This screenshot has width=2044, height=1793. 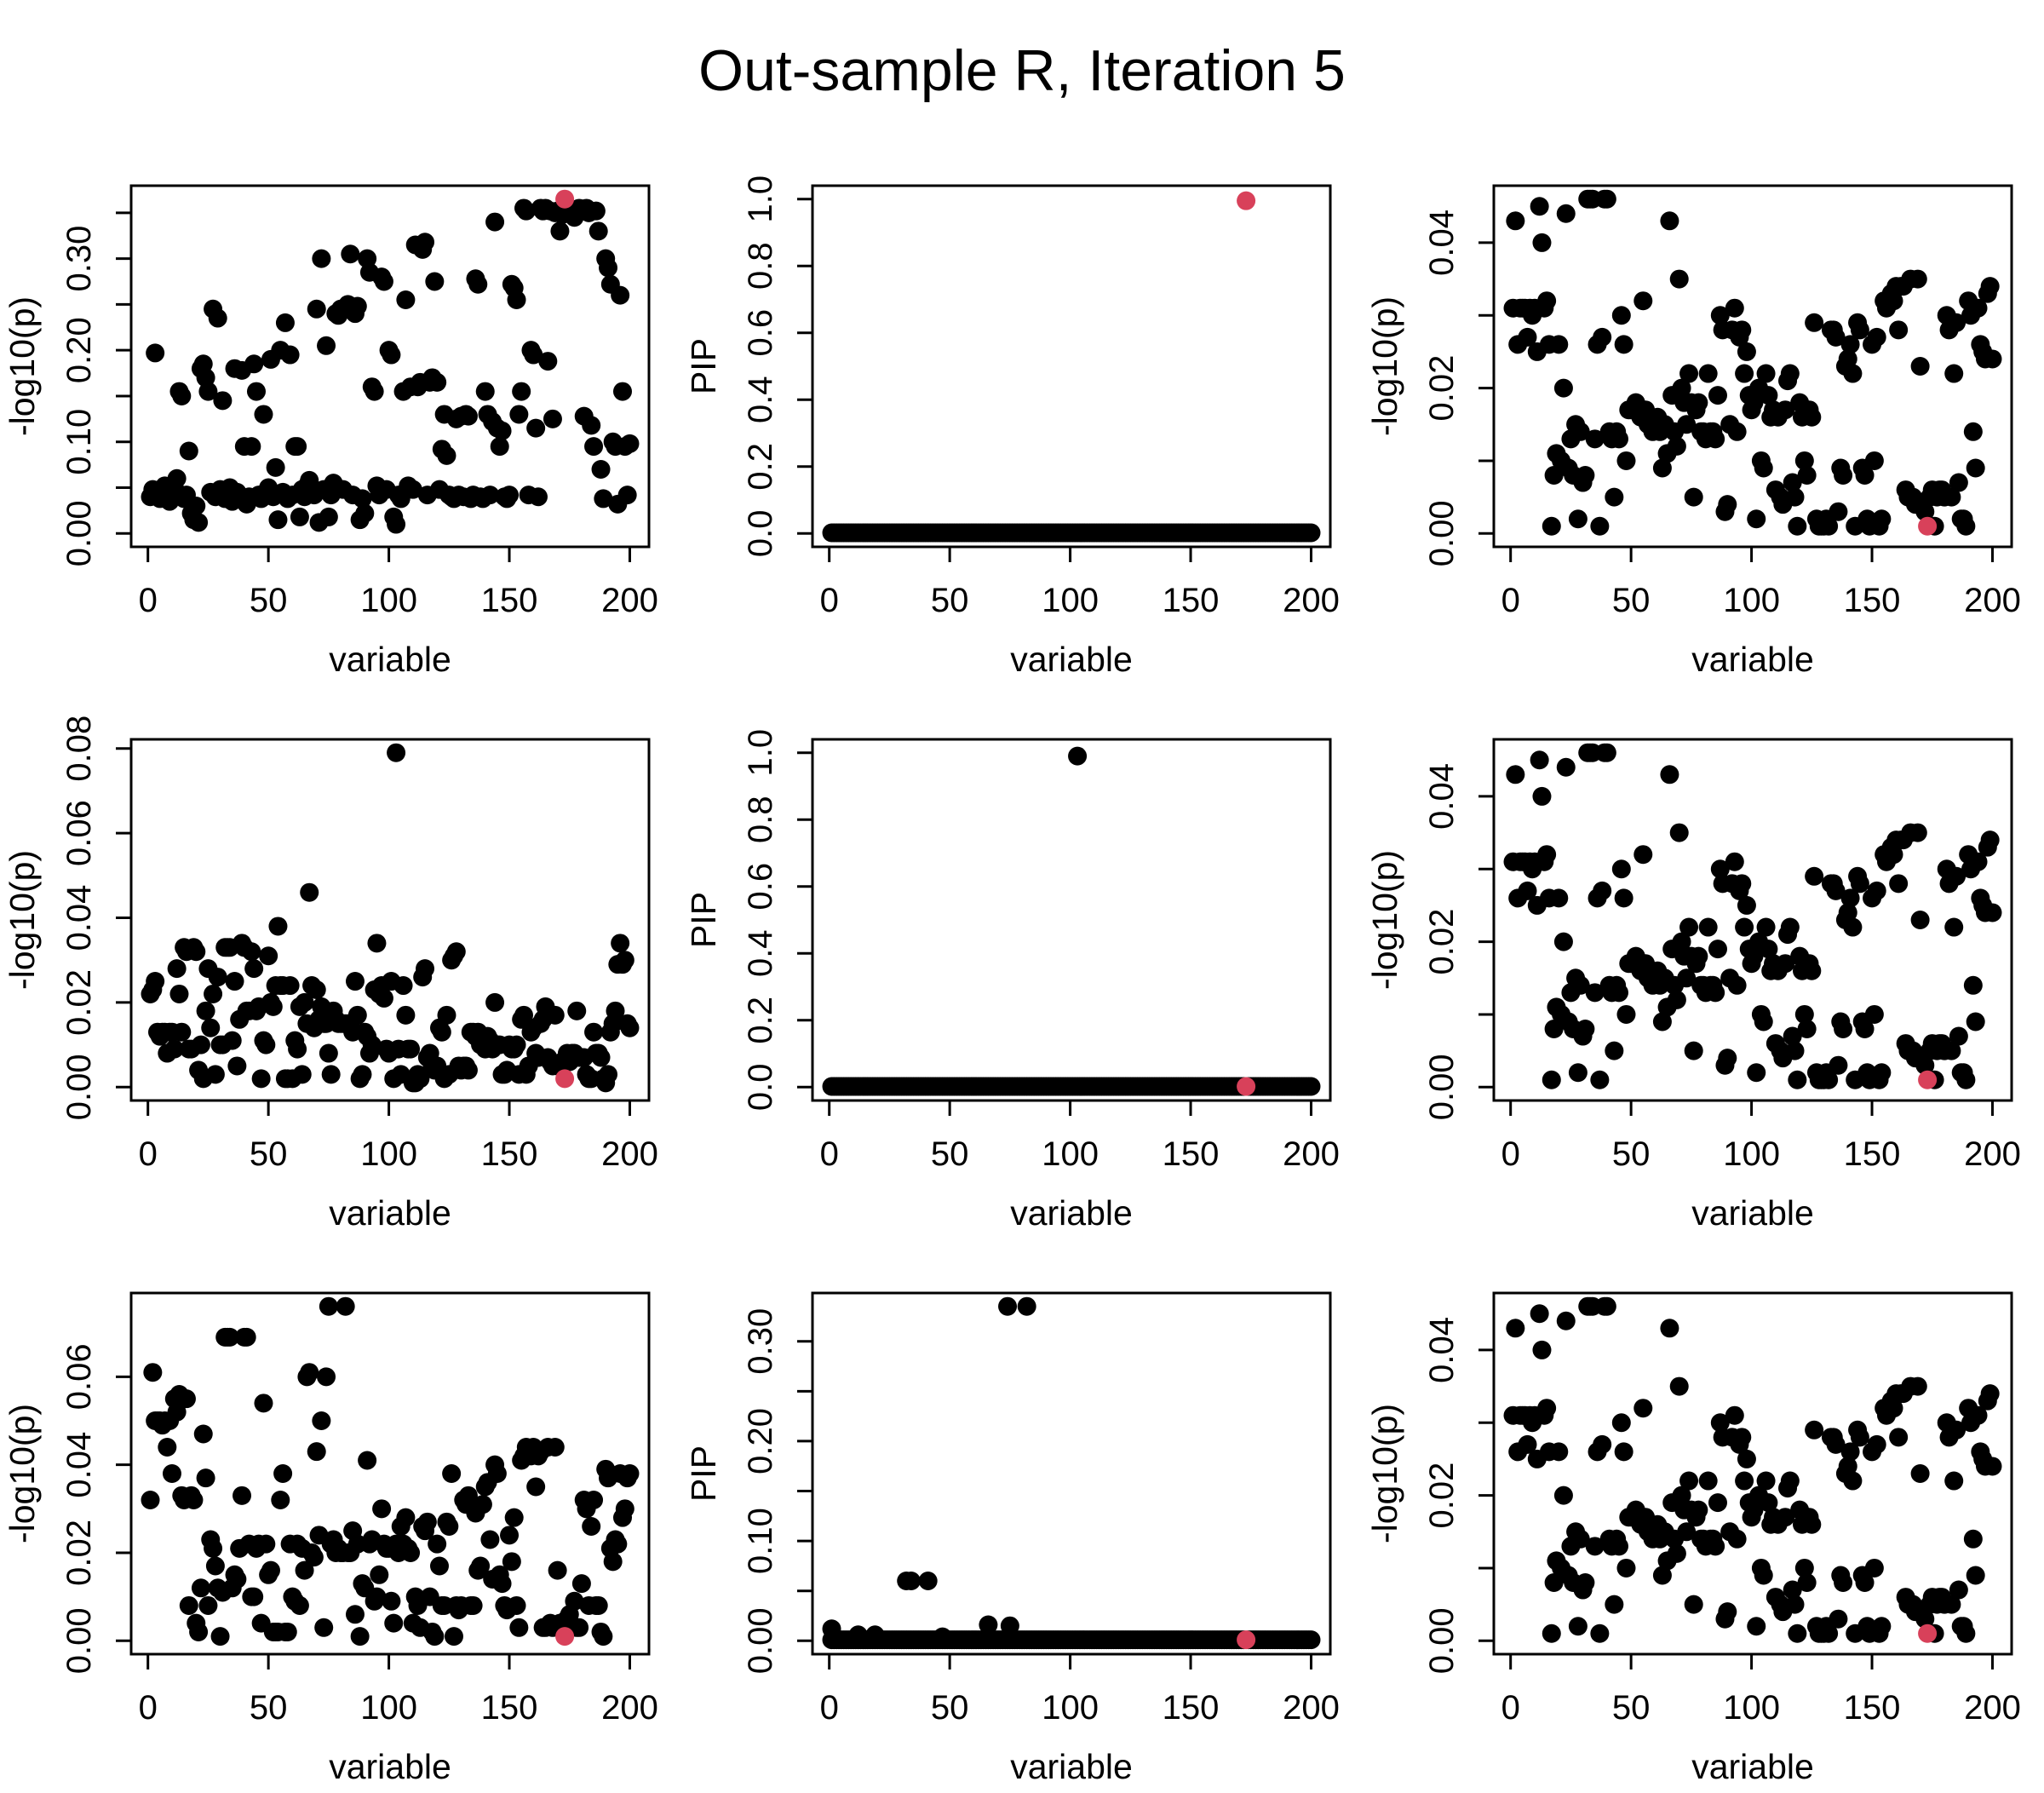 I want to click on y-axis: 0.00 0.10 0.20 0.30 PIP, so click(x=748, y=1491).